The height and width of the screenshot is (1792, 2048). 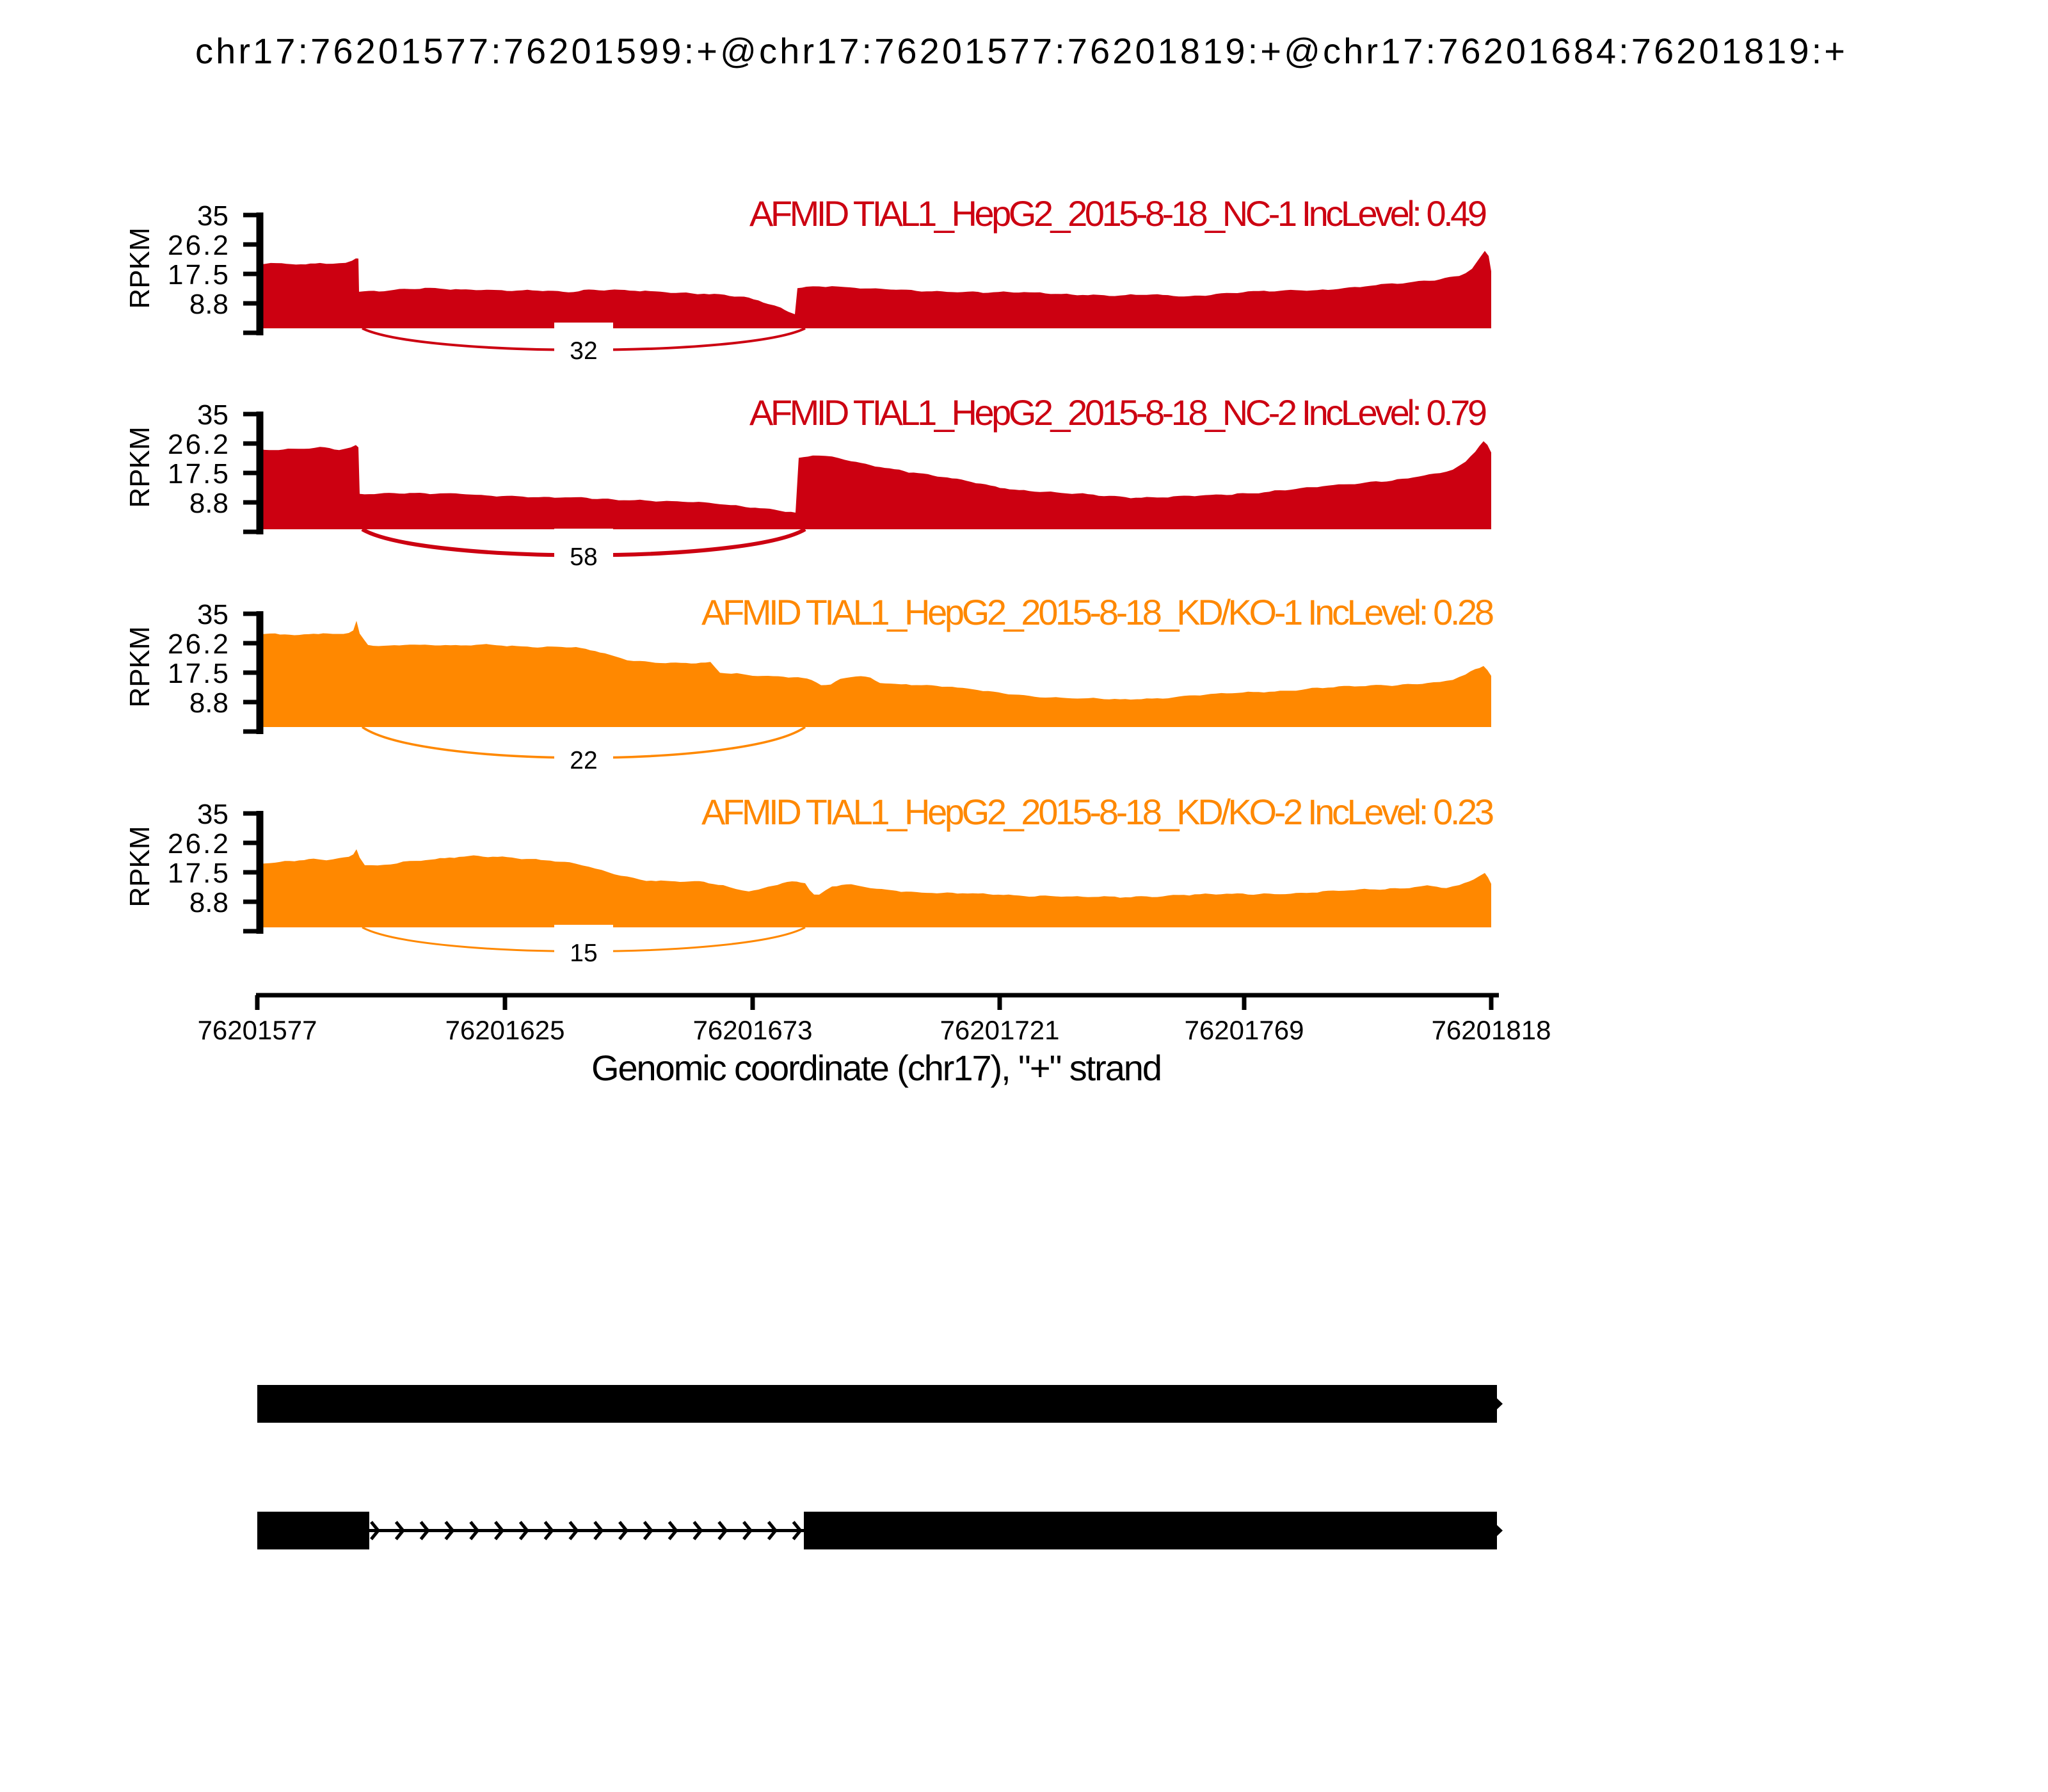 What do you see at coordinates (1244, 1030) in the screenshot?
I see `svg-text: 76201769` at bounding box center [1244, 1030].